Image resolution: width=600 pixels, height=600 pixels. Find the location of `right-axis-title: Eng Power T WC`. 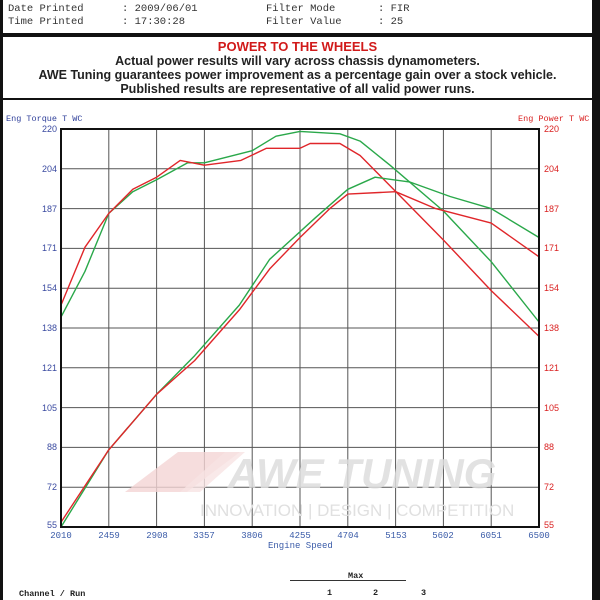

right-axis-title: Eng Power T WC is located at coordinates (554, 119).